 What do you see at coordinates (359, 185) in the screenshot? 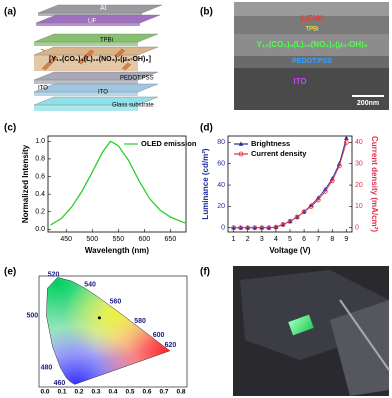
I see `y2-tick-label: 20` at bounding box center [359, 185].